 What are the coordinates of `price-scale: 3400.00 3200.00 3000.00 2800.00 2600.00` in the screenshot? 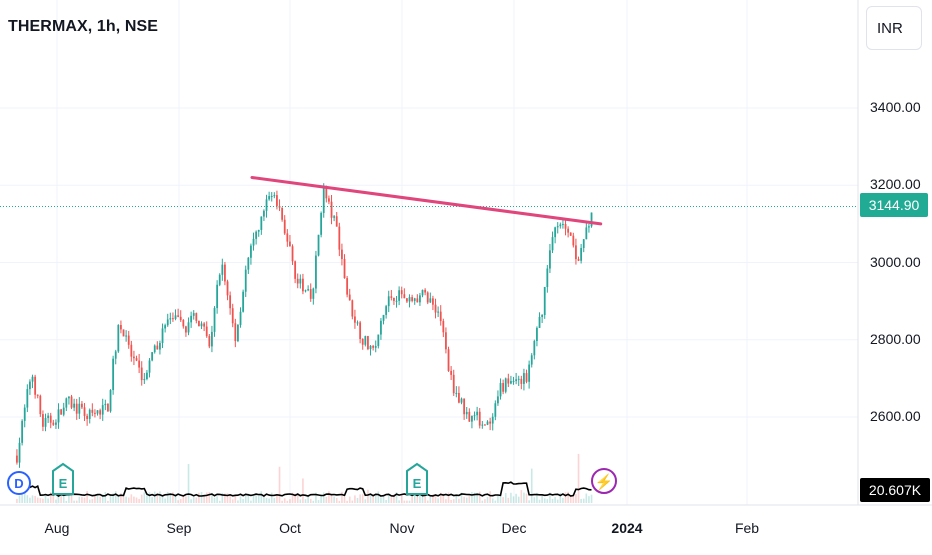 It's located at (895, 261).